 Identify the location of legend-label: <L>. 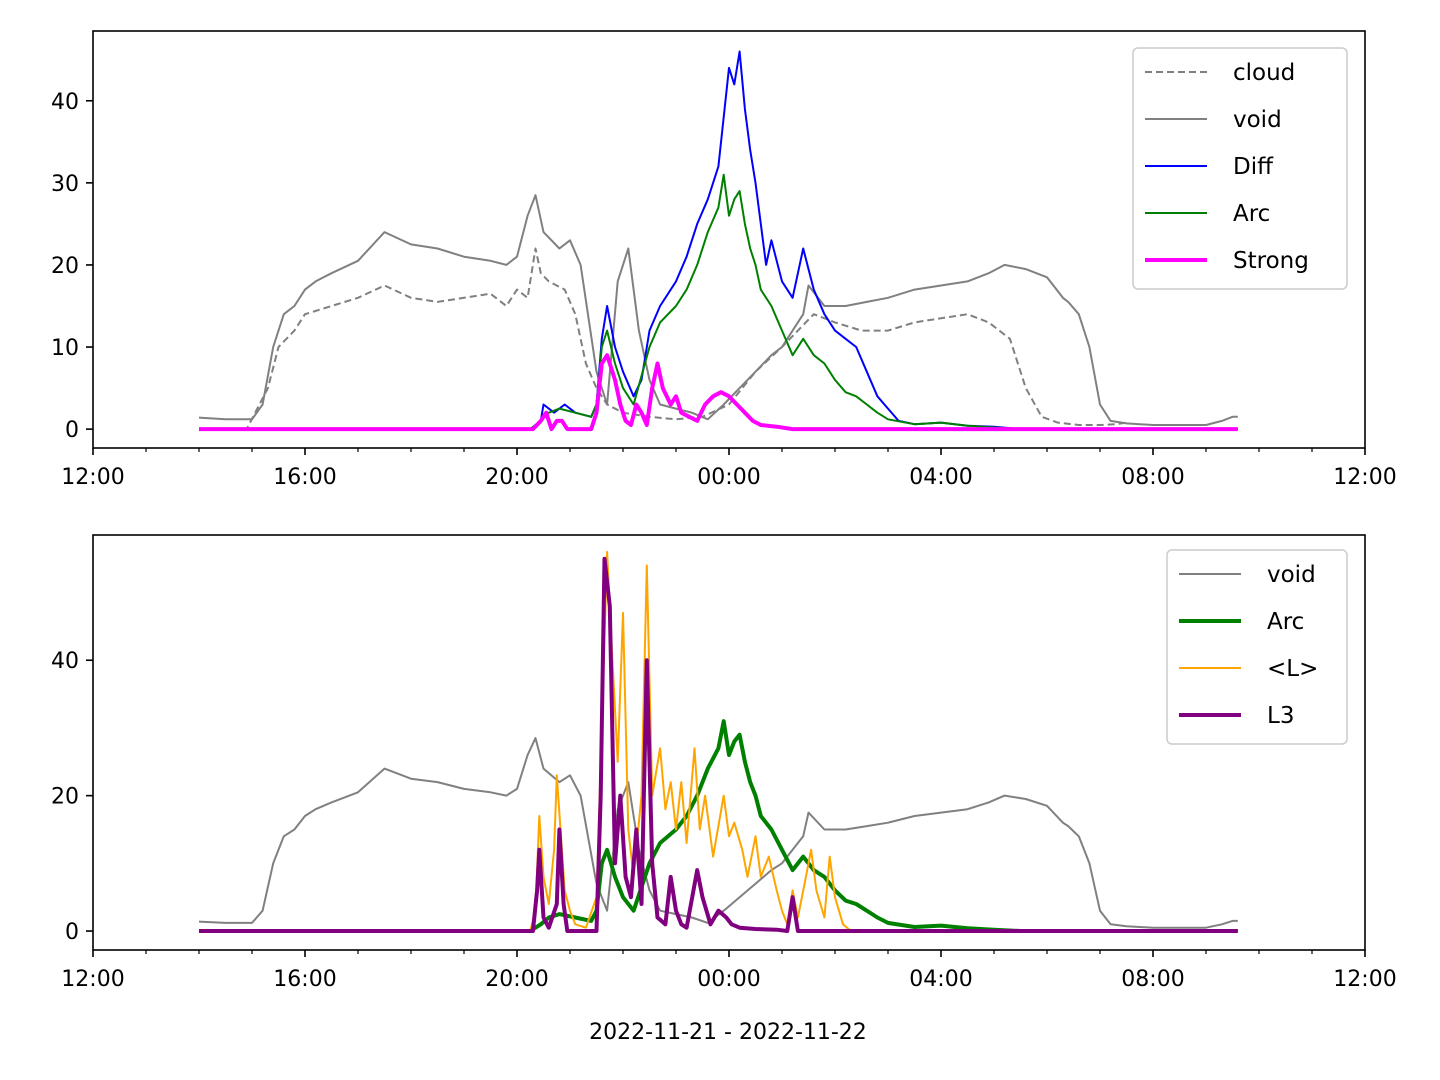
(1292, 669).